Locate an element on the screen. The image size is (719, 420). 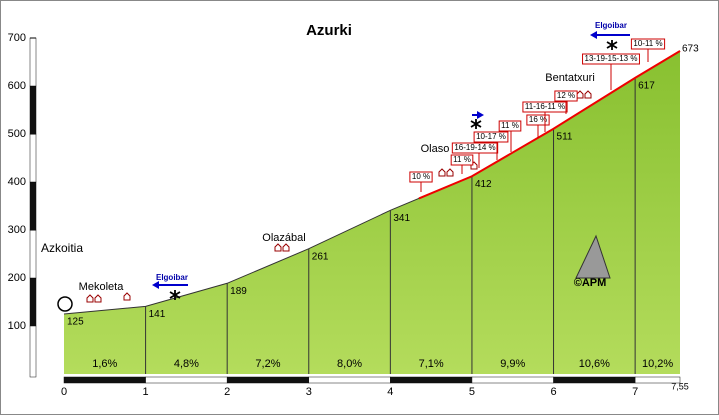
x-tick-label: 5 is located at coordinates (472, 392).